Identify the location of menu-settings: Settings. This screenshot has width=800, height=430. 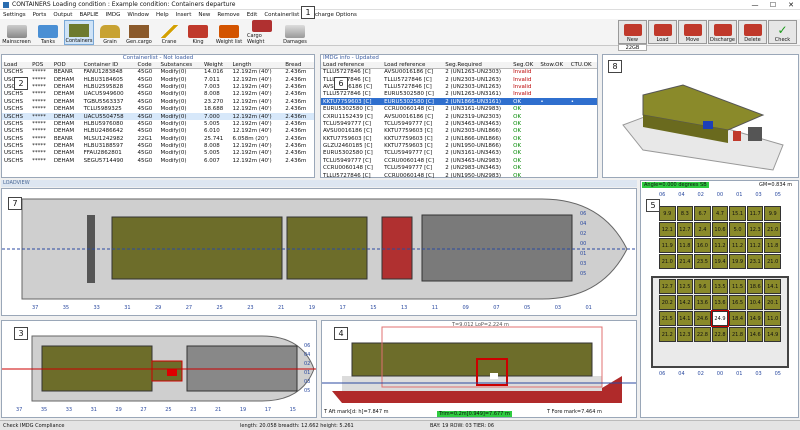
(14, 14).